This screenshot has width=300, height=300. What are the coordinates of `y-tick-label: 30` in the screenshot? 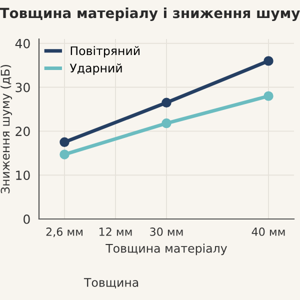 It's located at (23, 87).